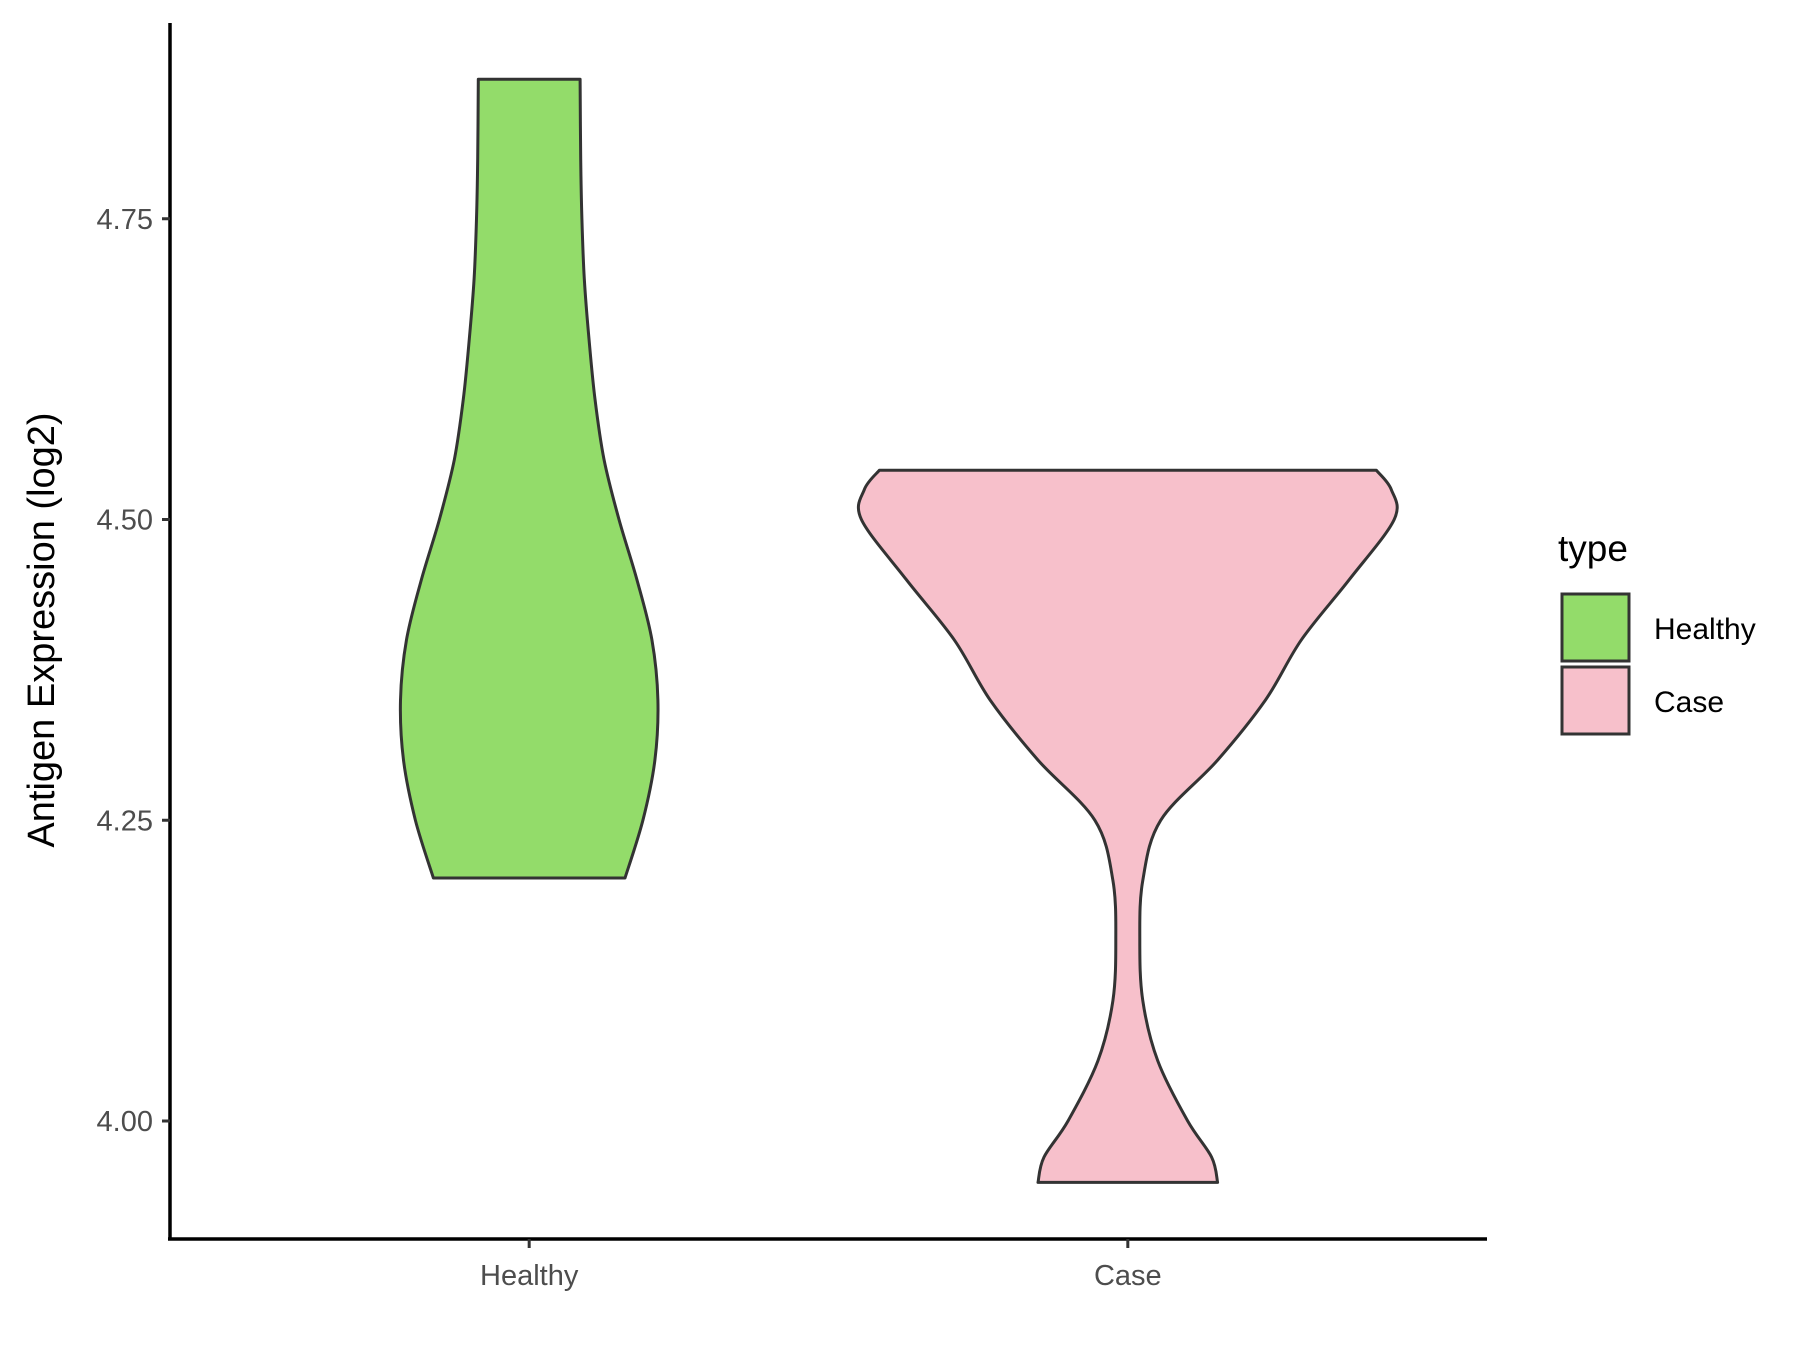 This screenshot has height=1350, width=1800. I want to click on x-tick-label: Case, so click(1128, 1276).